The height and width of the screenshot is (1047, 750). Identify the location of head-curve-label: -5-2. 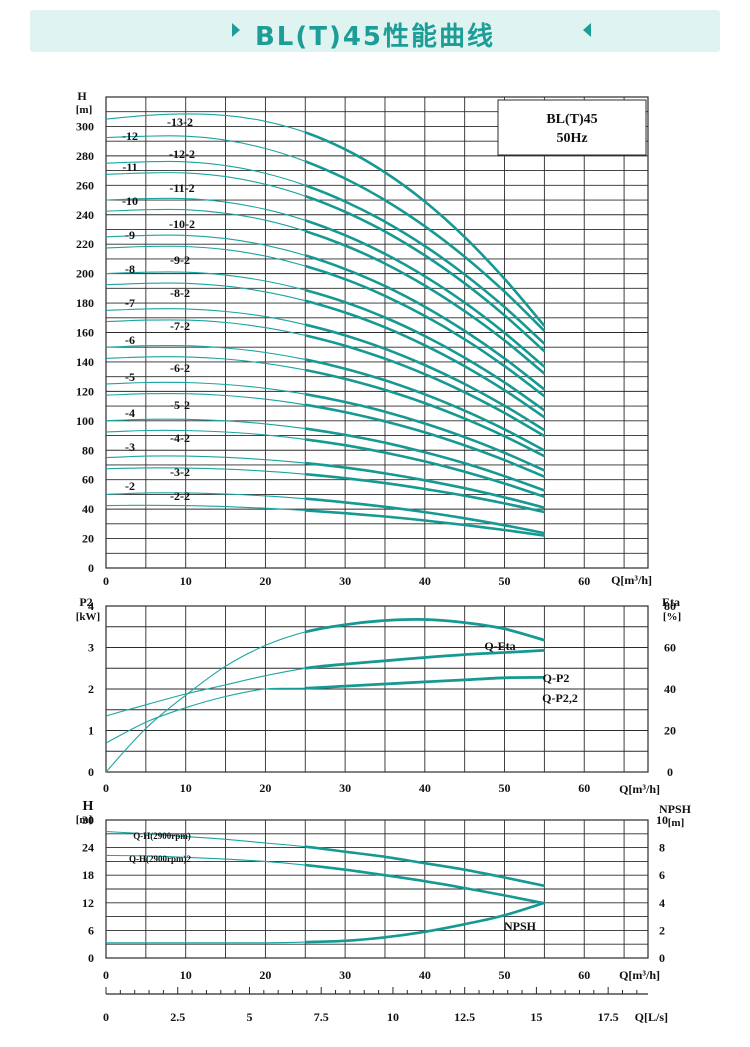
(180, 405).